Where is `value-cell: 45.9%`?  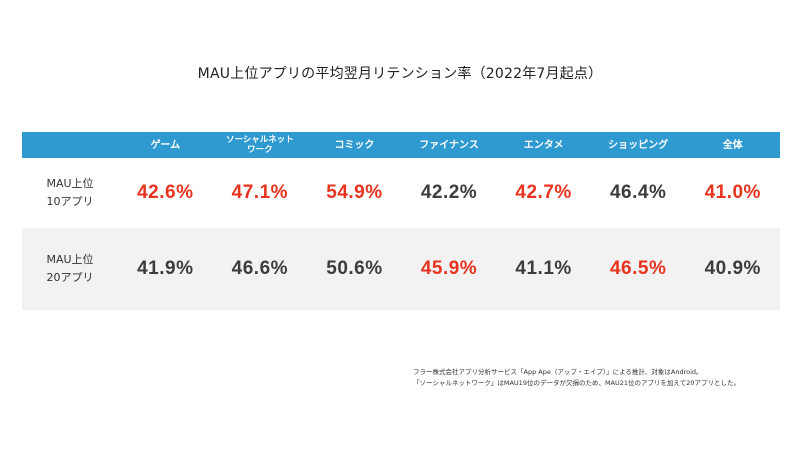
value-cell: 45.9% is located at coordinates (449, 268).